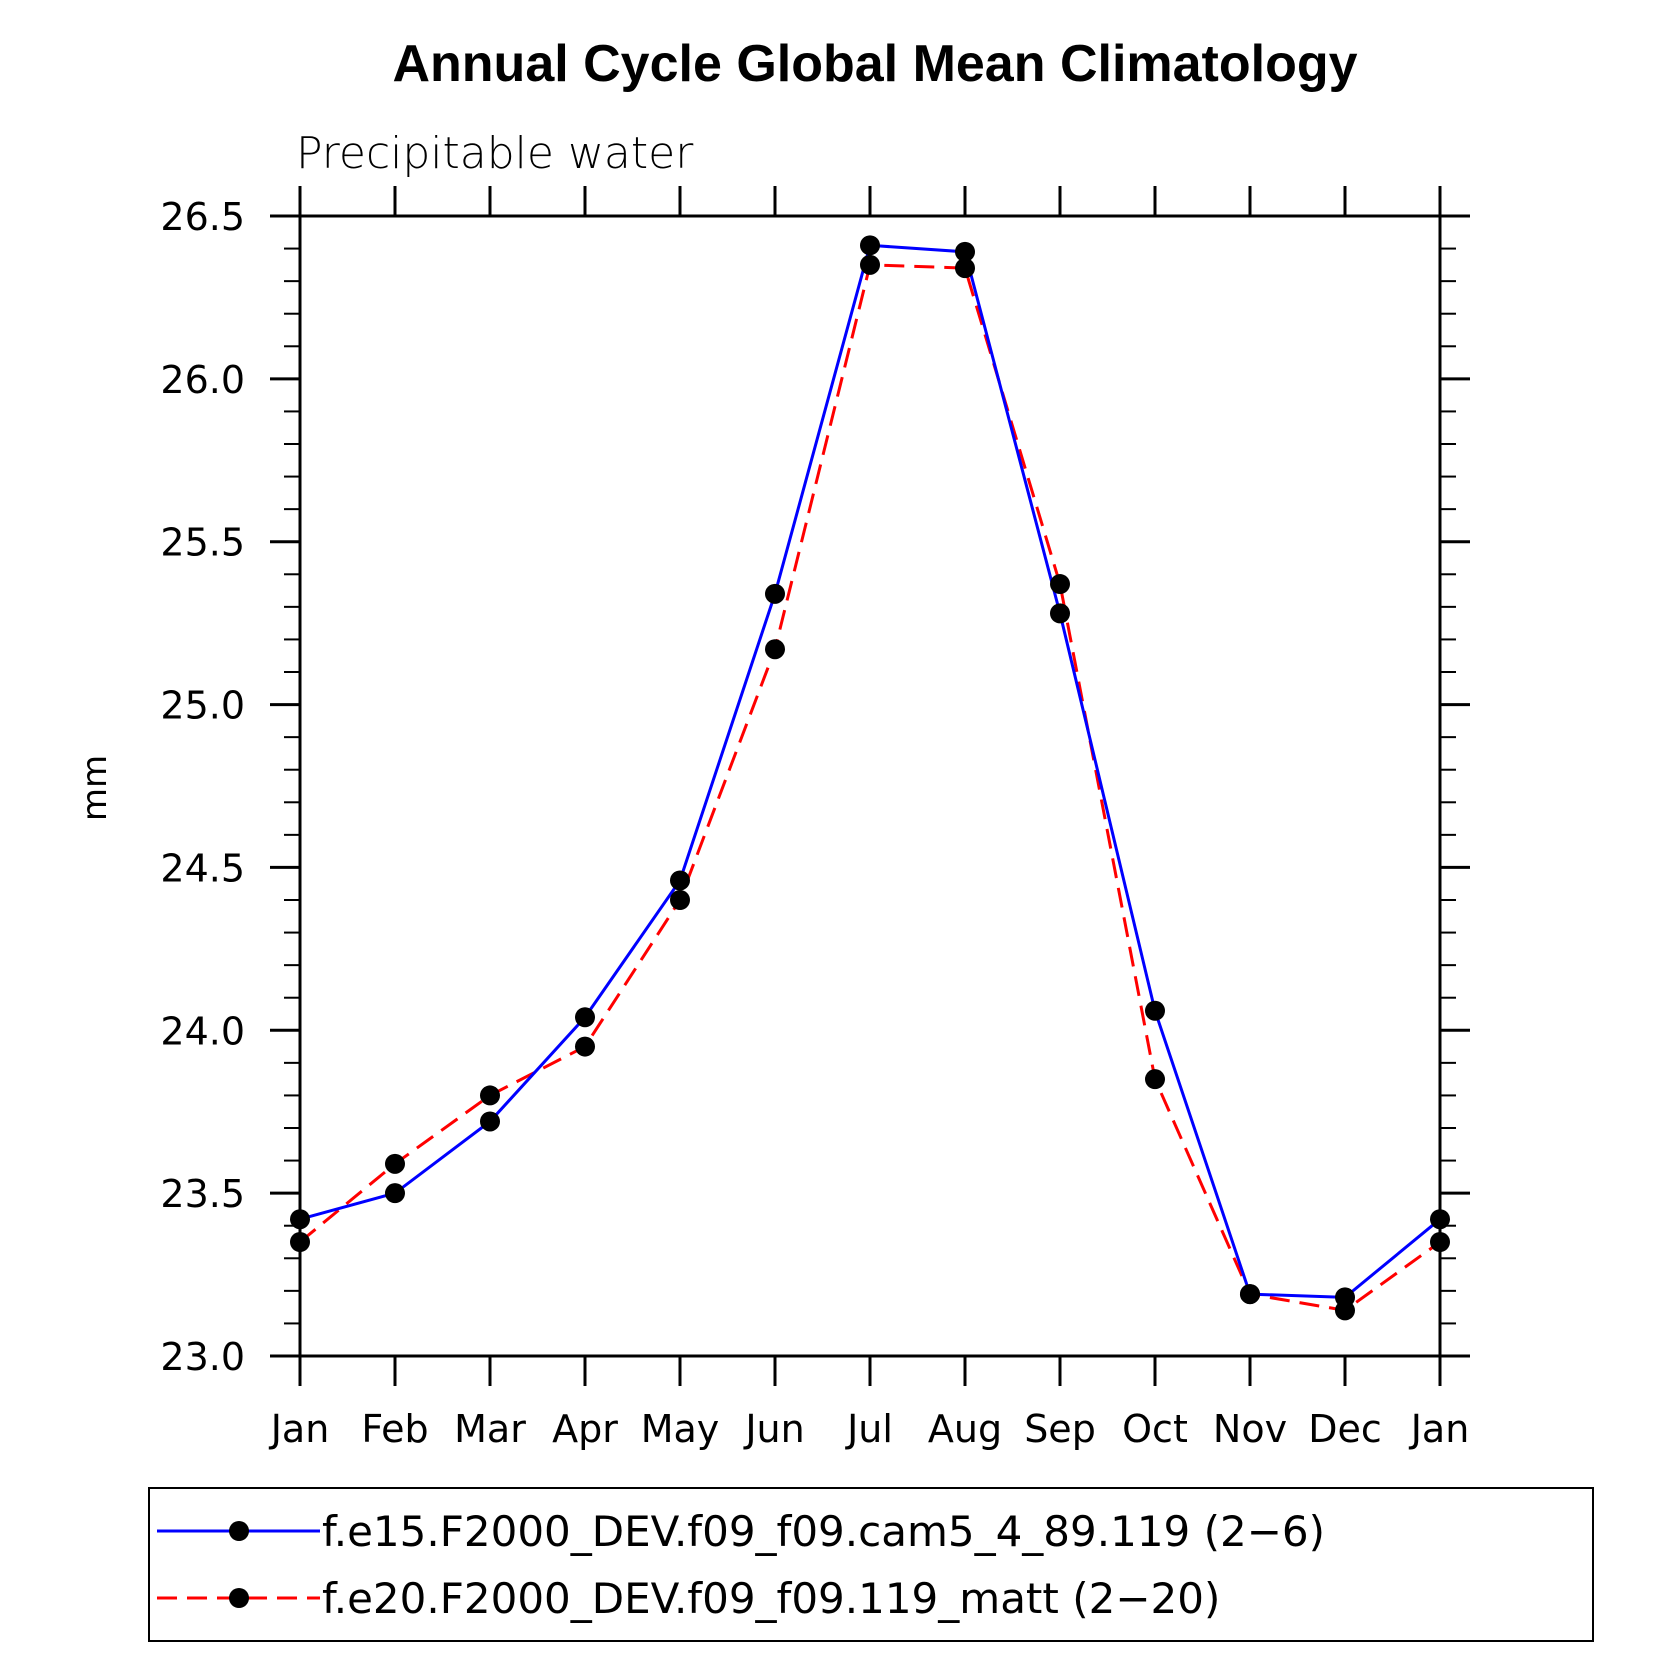  What do you see at coordinates (495, 153) in the screenshot?
I see `chart-subtitle: Precipitable water` at bounding box center [495, 153].